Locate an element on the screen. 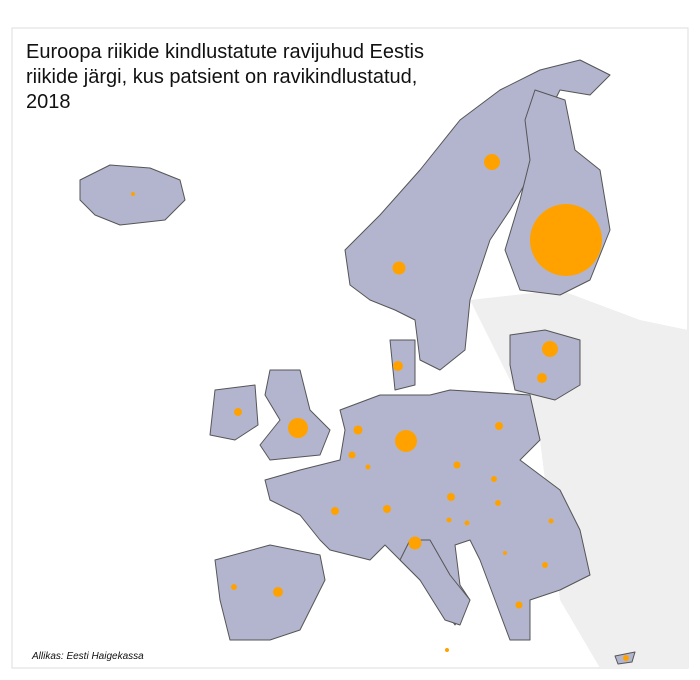 The height and width of the screenshot is (680, 700). ireland is located at coordinates (234, 412).